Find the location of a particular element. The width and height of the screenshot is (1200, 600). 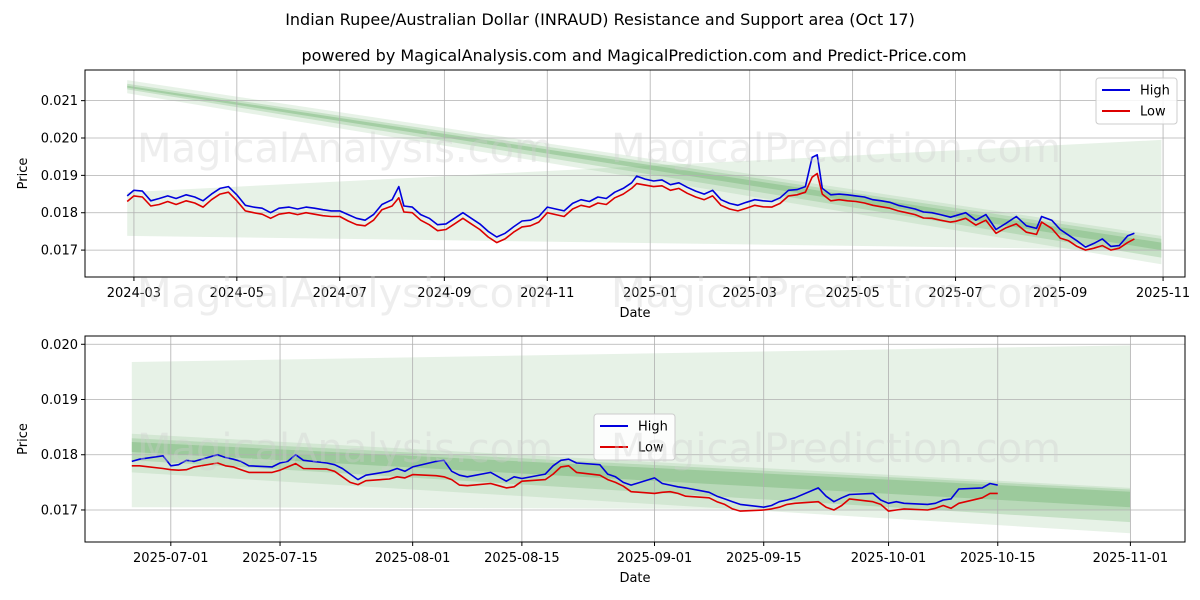

x-tick-label: 2025-03 is located at coordinates (750, 293).